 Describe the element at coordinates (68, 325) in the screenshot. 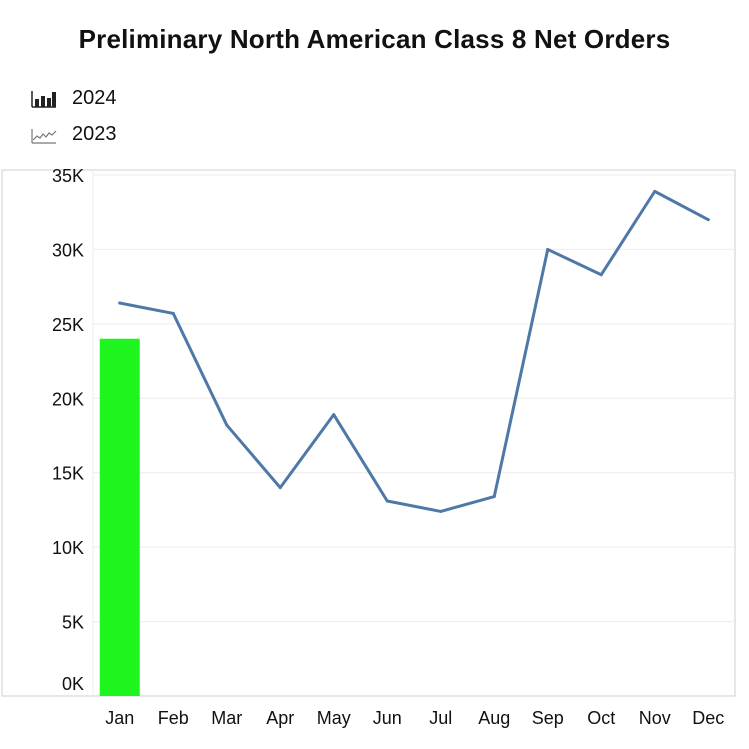

I see `y-tick-label: 25K` at that location.